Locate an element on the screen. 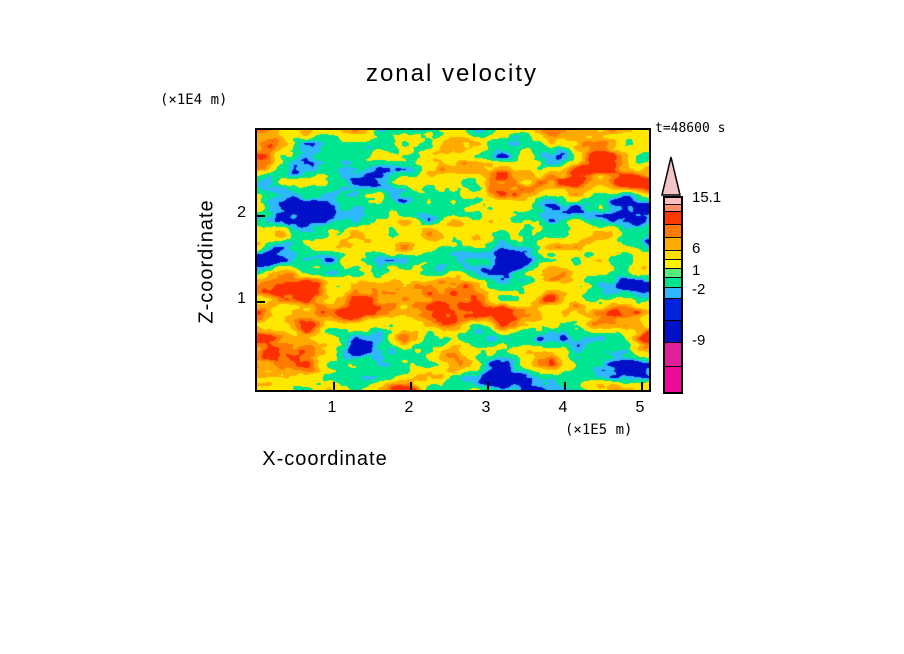 This screenshot has width=904, height=654. y-axis-title: Z-coordinate is located at coordinates (206, 261).